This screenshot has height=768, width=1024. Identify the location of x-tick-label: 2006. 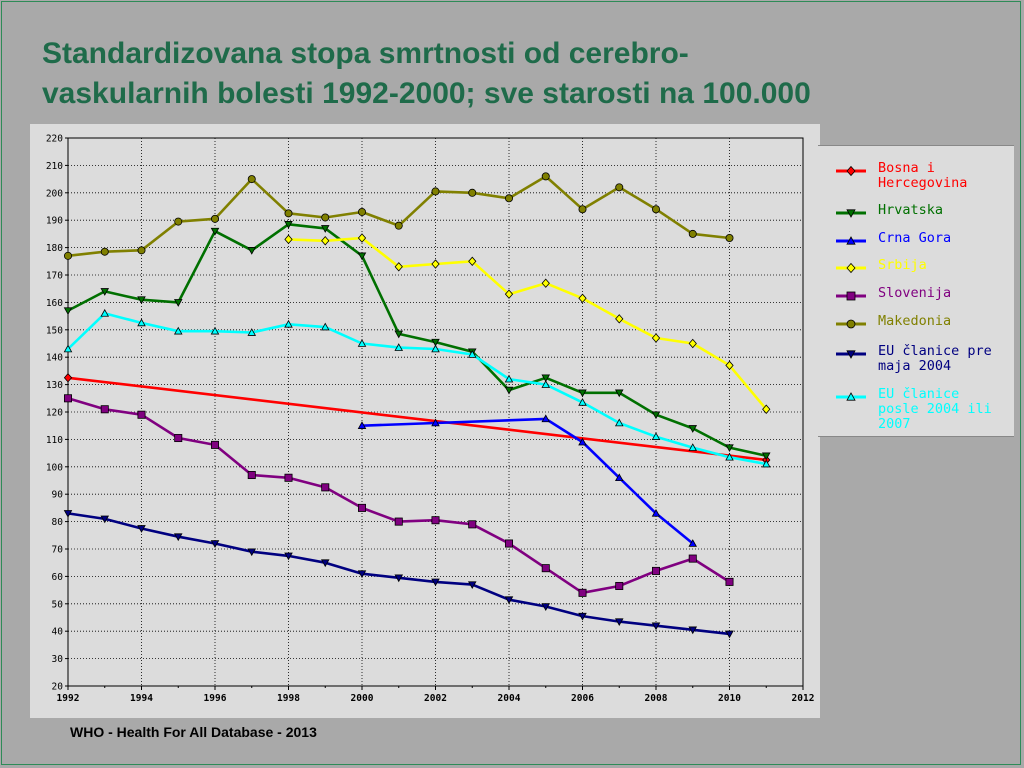
(582, 698).